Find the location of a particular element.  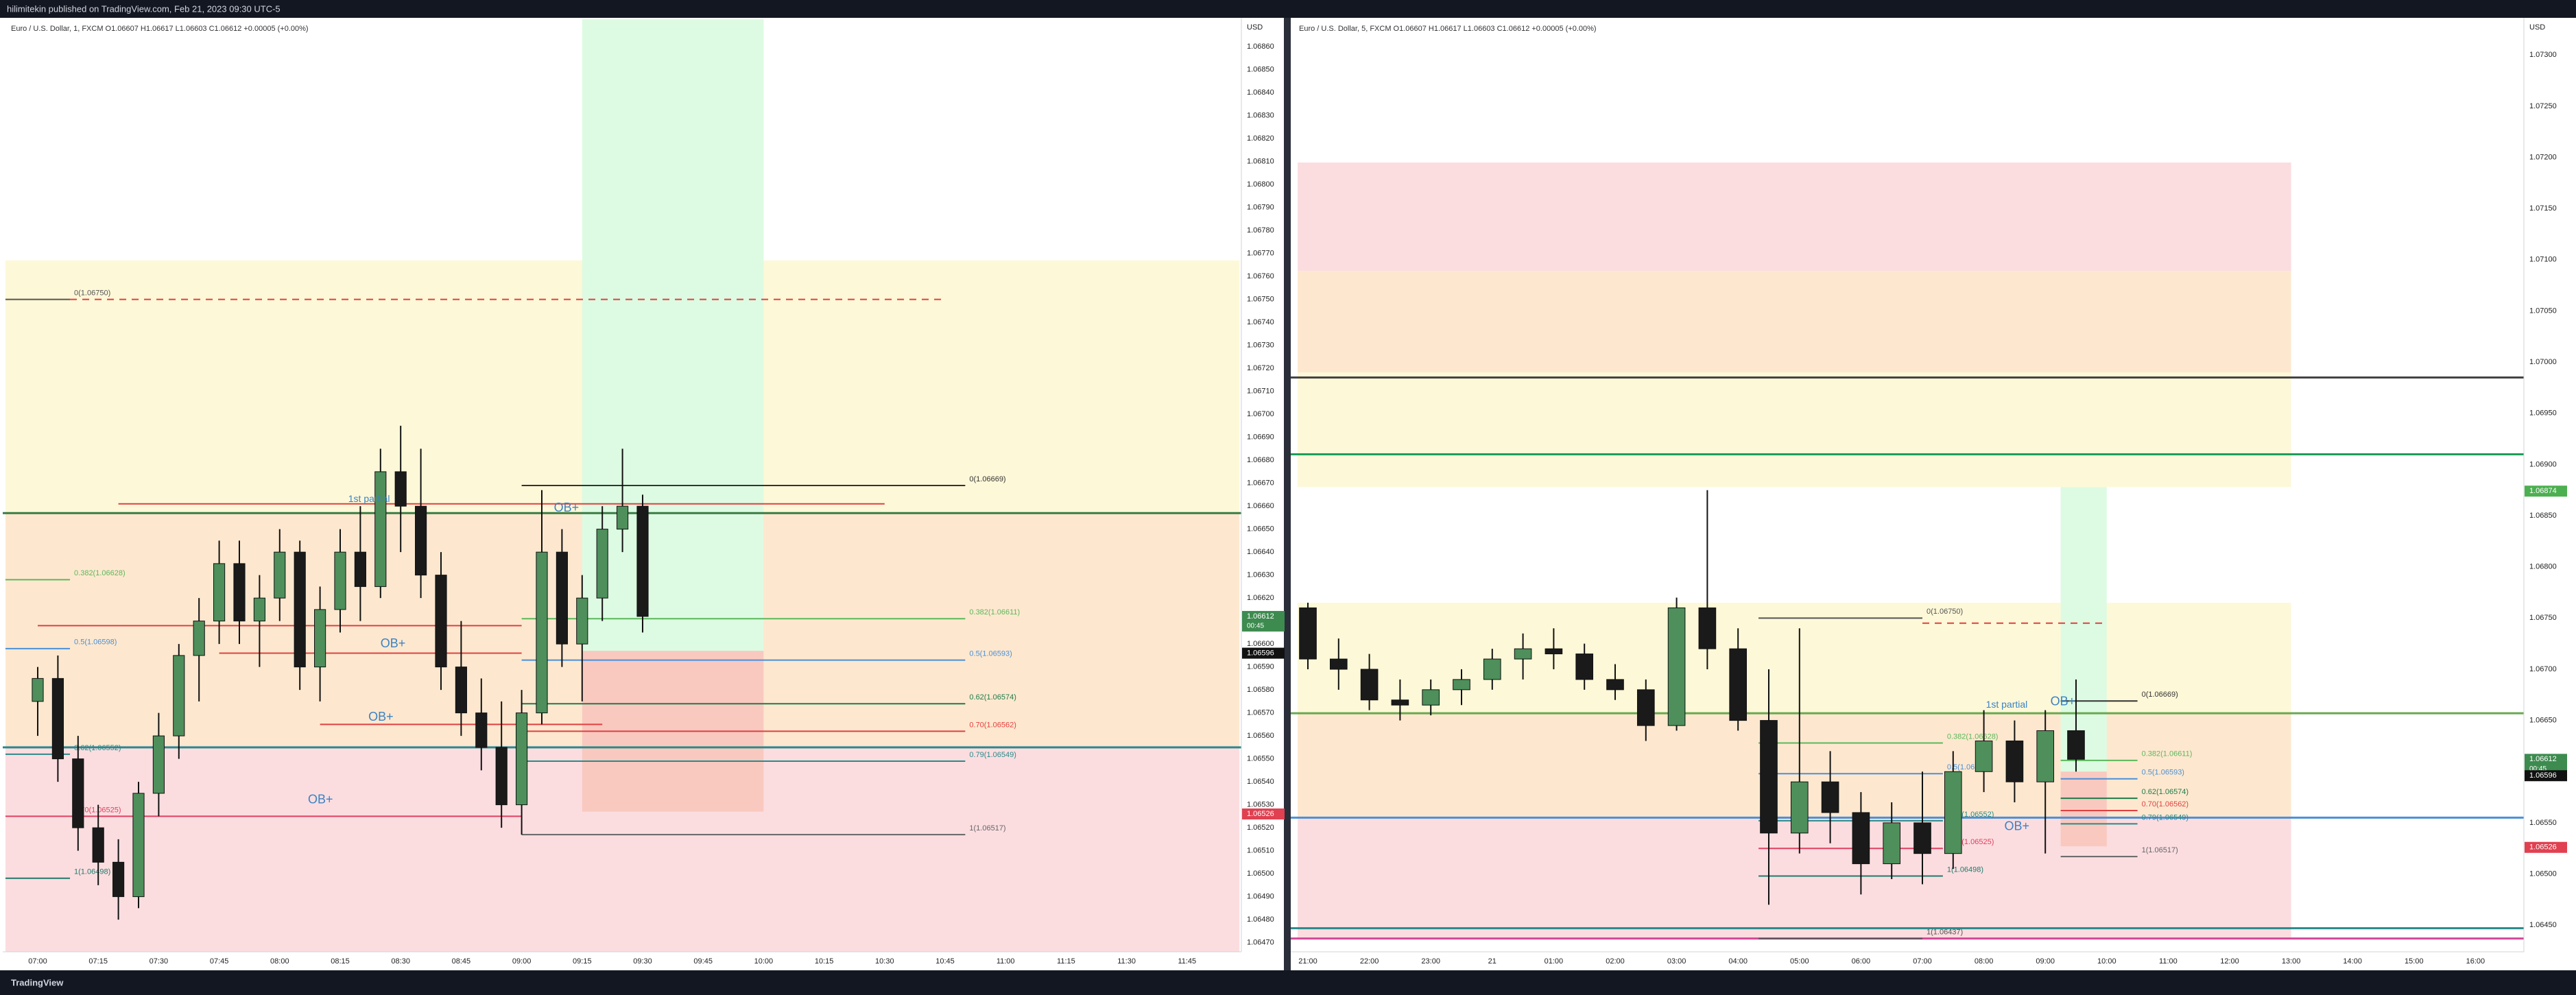

y-tick-label: 1.06710 is located at coordinates (1260, 391).